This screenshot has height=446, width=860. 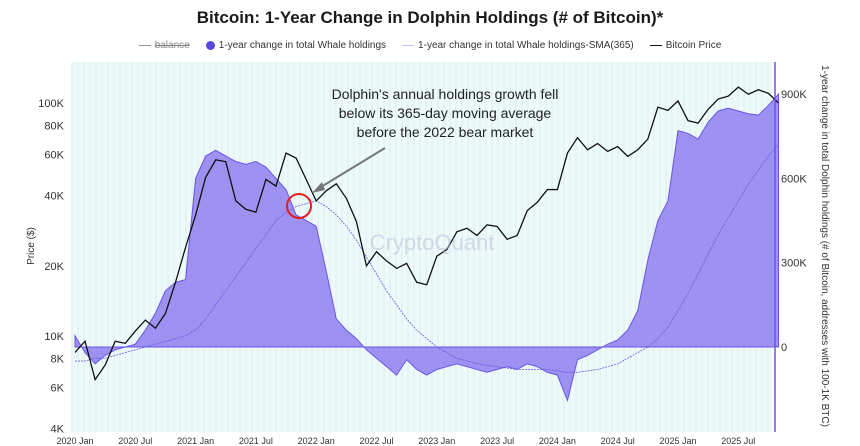 What do you see at coordinates (31, 246) in the screenshot?
I see `left-axis-label: Price ($)` at bounding box center [31, 246].